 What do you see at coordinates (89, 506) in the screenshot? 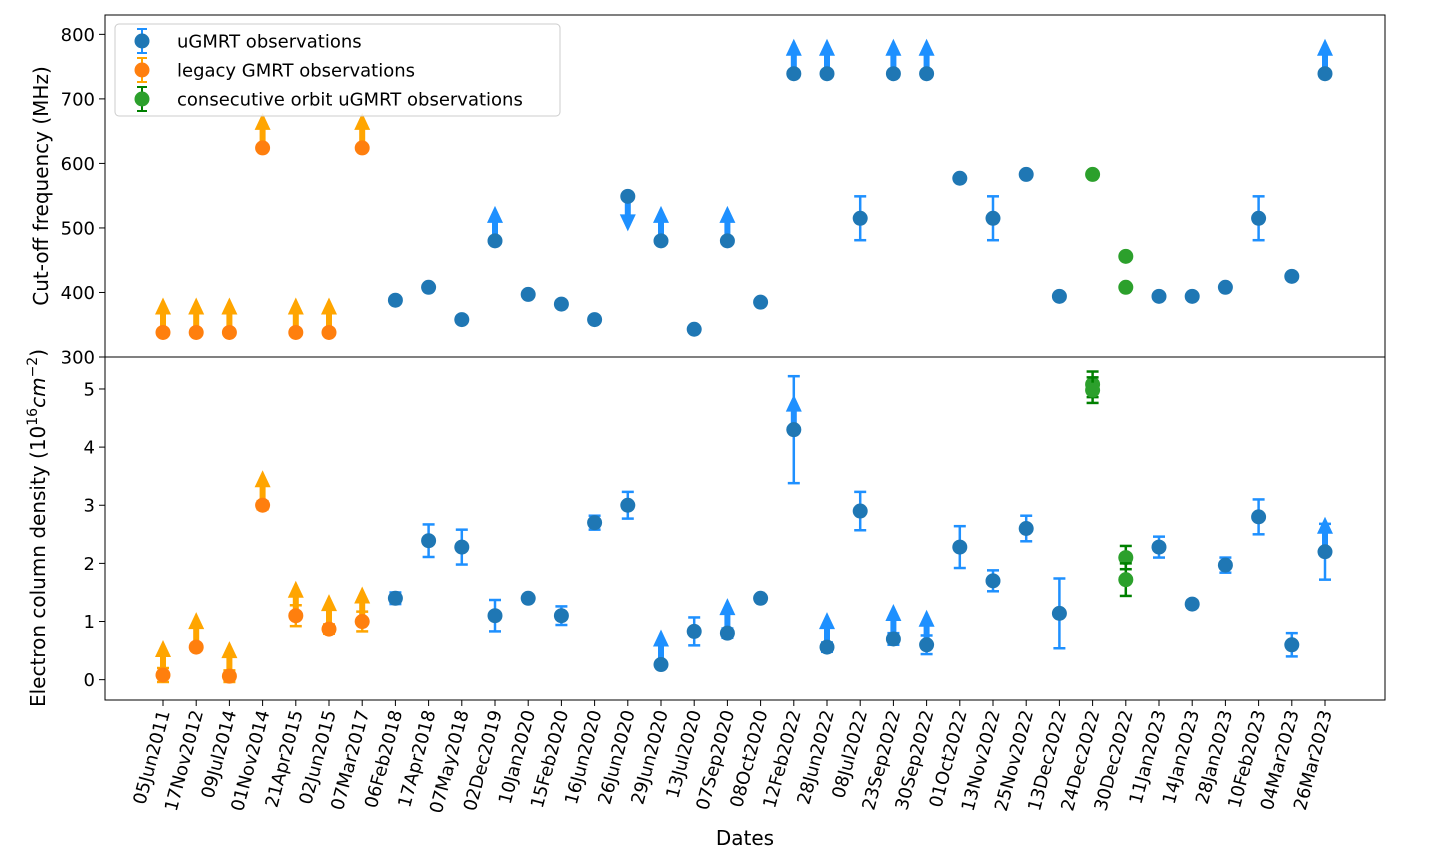
I see `y-tick-label: 3` at bounding box center [89, 506].